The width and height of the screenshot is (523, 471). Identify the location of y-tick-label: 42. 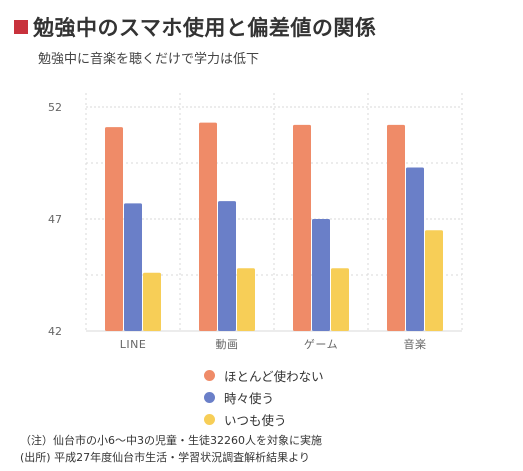
(55, 331).